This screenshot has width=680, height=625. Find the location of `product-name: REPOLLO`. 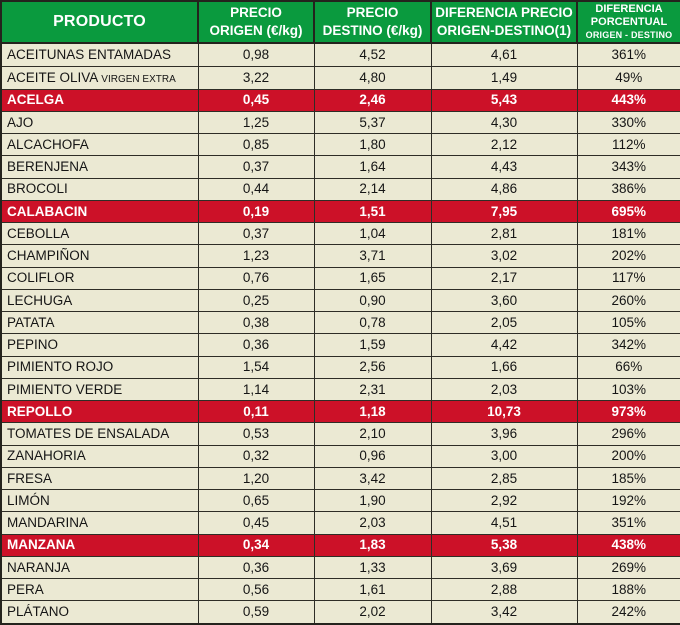

product-name: REPOLLO is located at coordinates (40, 411).